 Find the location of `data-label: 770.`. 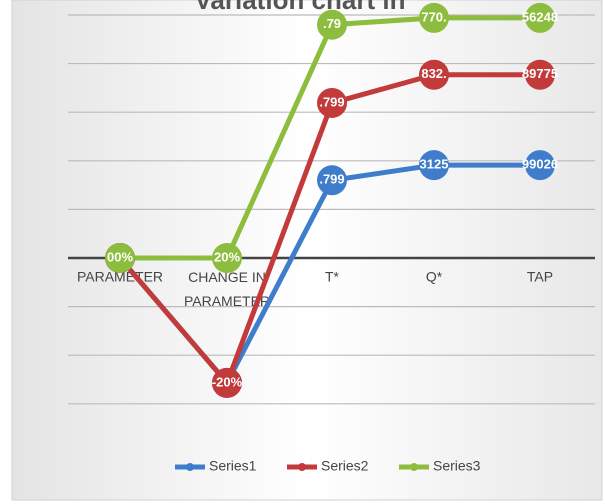

data-label: 770. is located at coordinates (433, 16).